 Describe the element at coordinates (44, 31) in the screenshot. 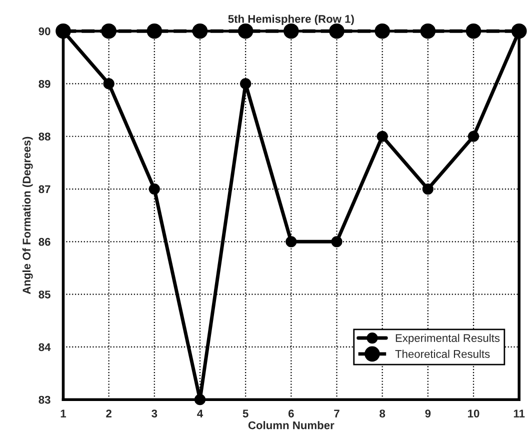

I see `y-tick-label: 90` at that location.